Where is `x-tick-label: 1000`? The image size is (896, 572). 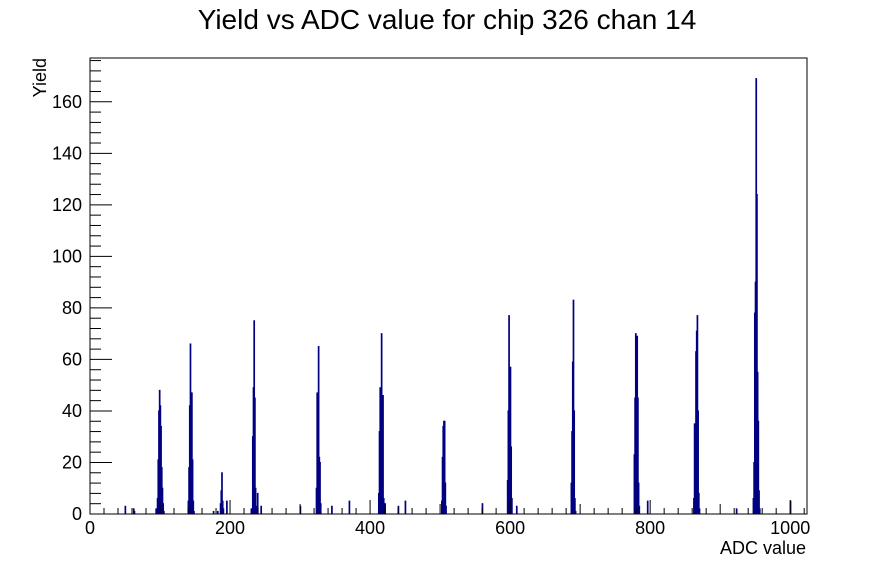
x-tick-label: 1000 is located at coordinates (790, 528).